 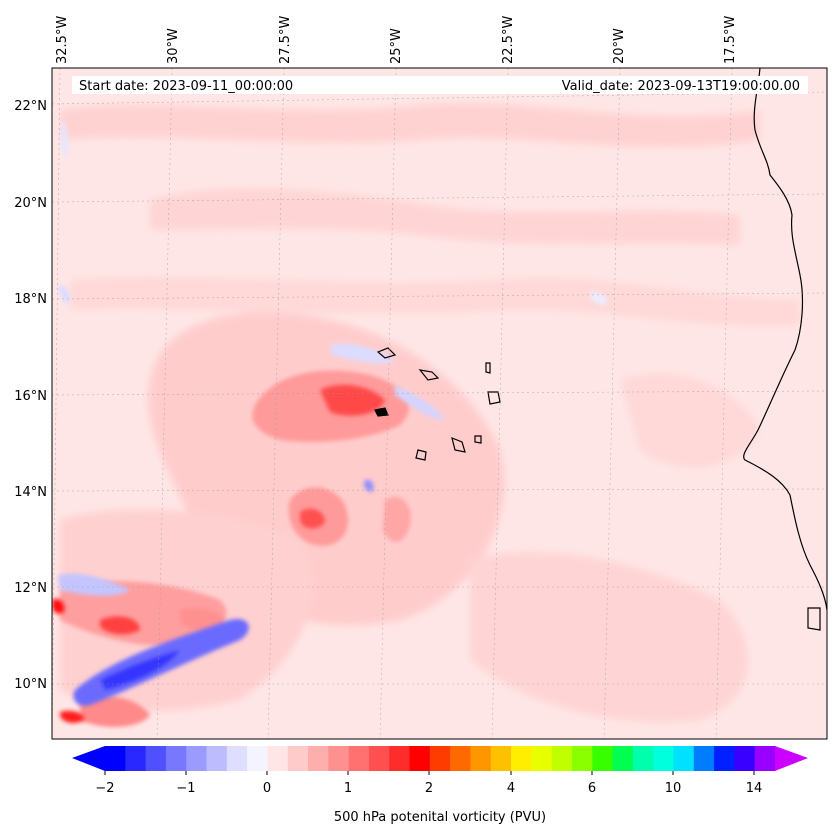 I want to click on lat-label: 12°N, so click(x=30, y=588).